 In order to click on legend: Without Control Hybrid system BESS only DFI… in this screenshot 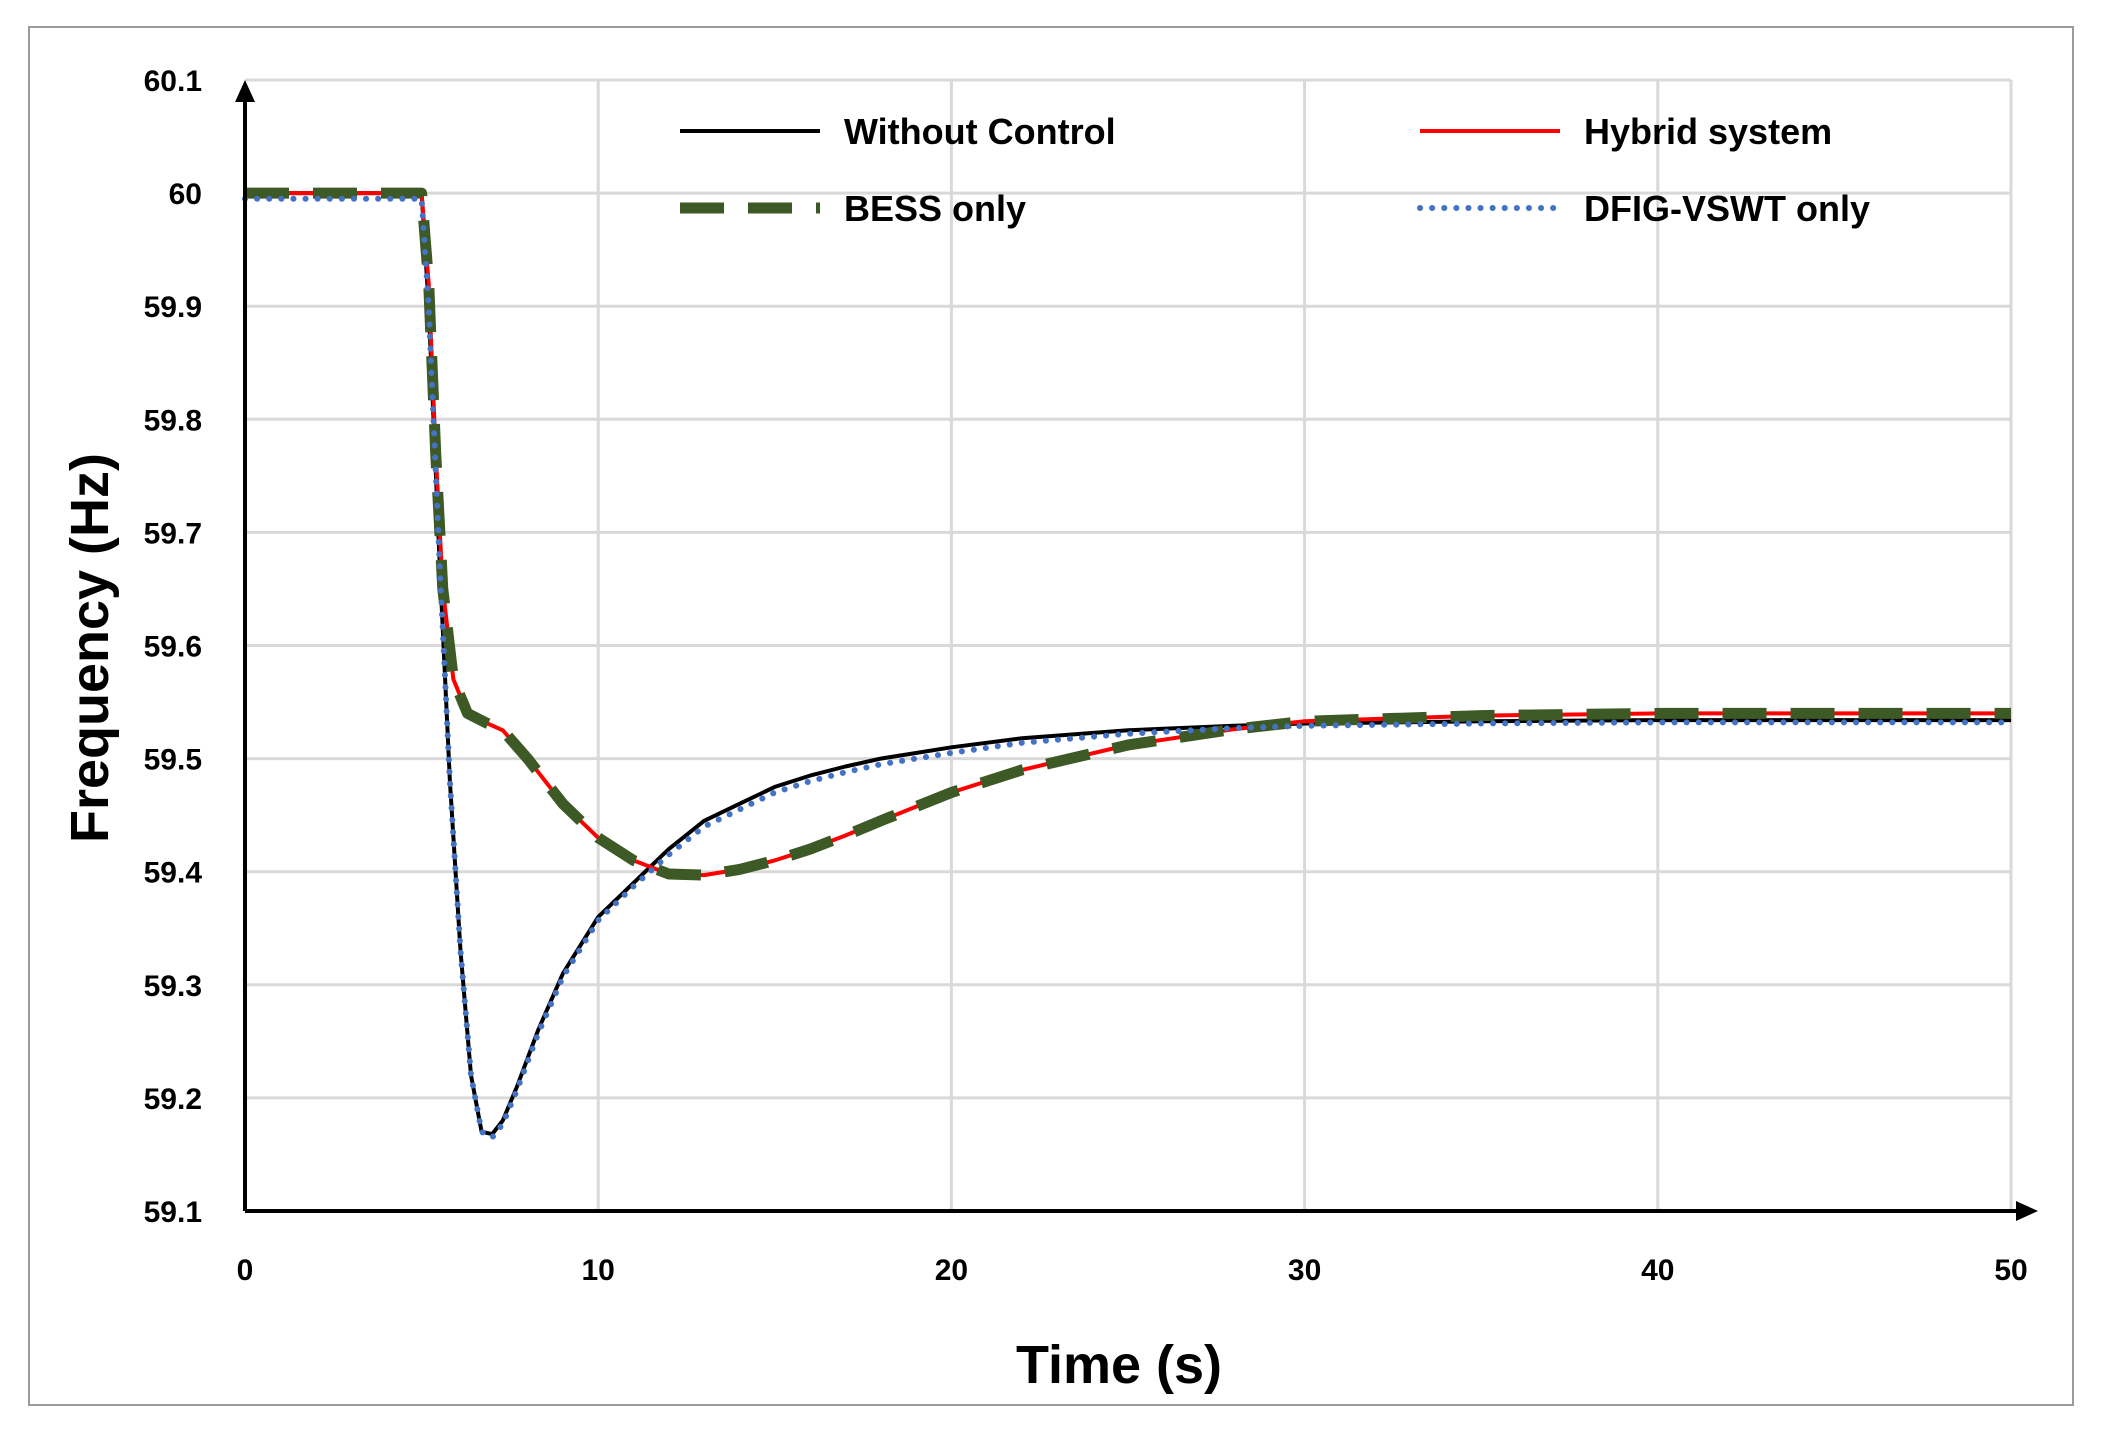, I will do `click(1275, 170)`.